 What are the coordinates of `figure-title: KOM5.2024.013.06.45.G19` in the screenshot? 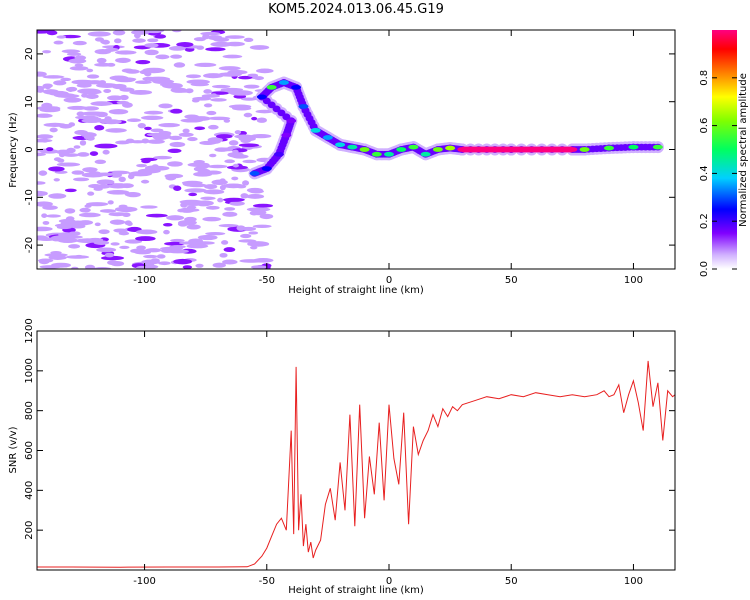 It's located at (356, 9).